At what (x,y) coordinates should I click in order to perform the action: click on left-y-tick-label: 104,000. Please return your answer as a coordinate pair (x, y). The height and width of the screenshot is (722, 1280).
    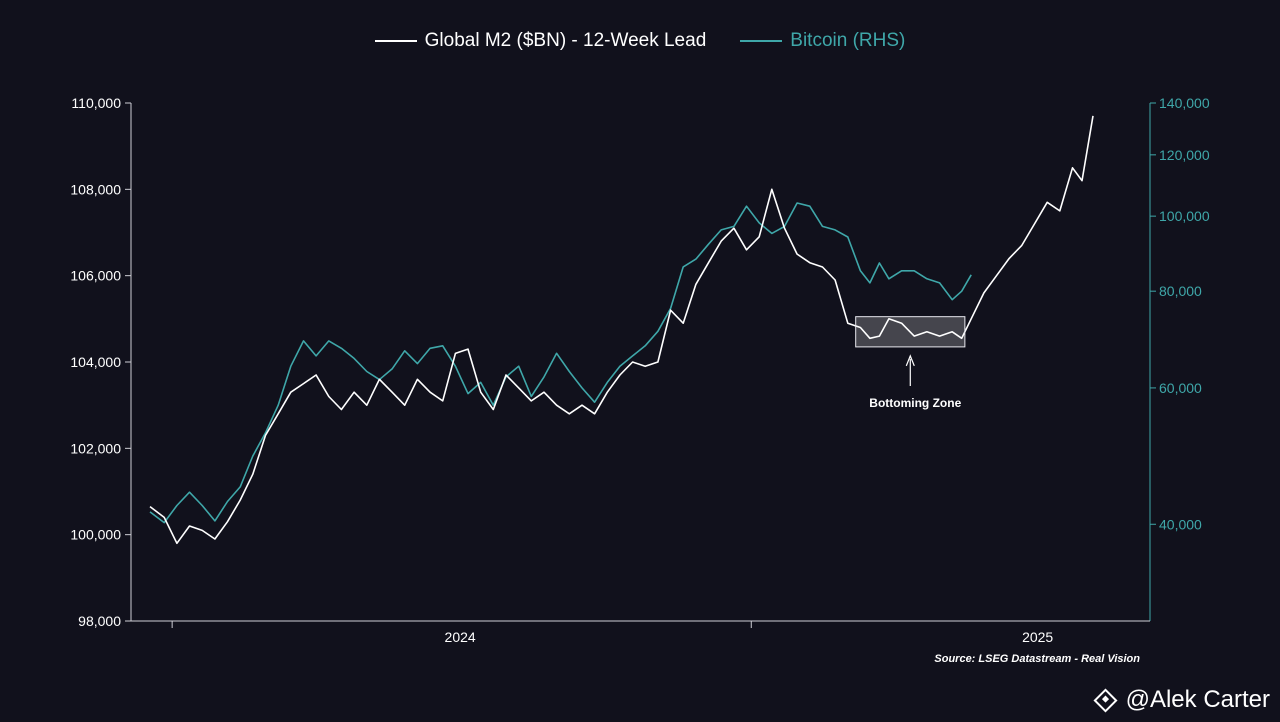
    Looking at the image, I should click on (95, 362).